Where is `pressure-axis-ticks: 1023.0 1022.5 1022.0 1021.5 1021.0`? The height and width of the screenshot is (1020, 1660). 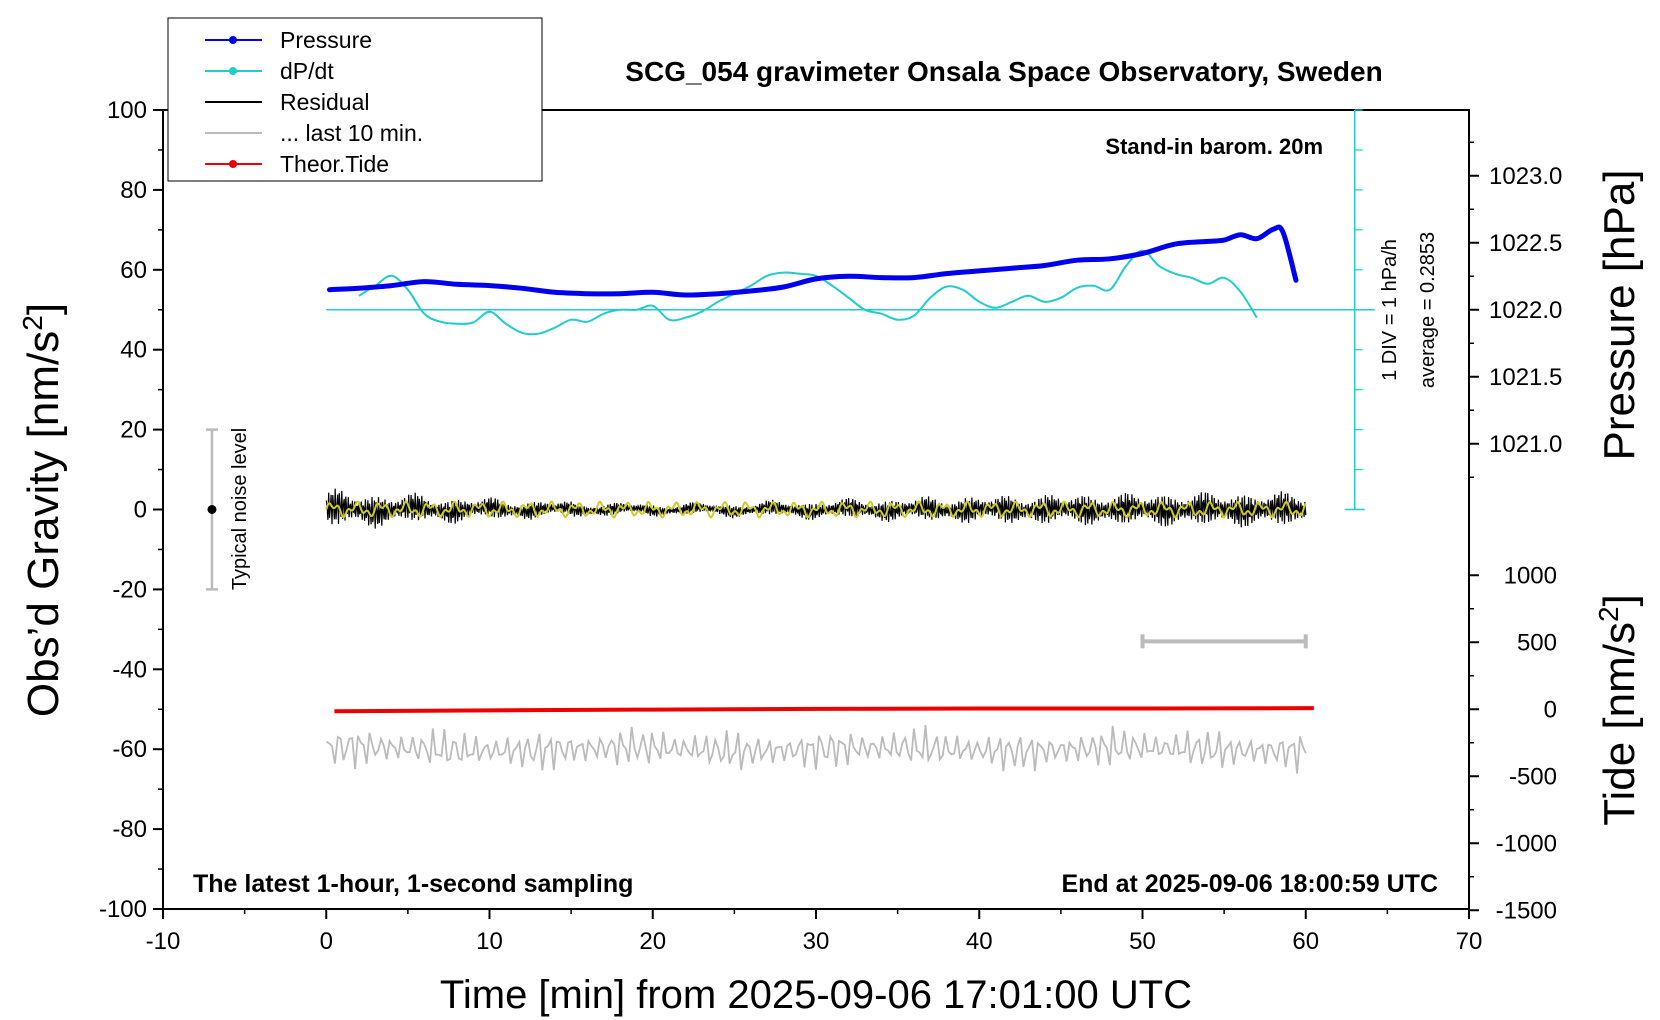 pressure-axis-ticks: 1023.0 1022.5 1022.0 1021.5 1021.0 is located at coordinates (1515, 309).